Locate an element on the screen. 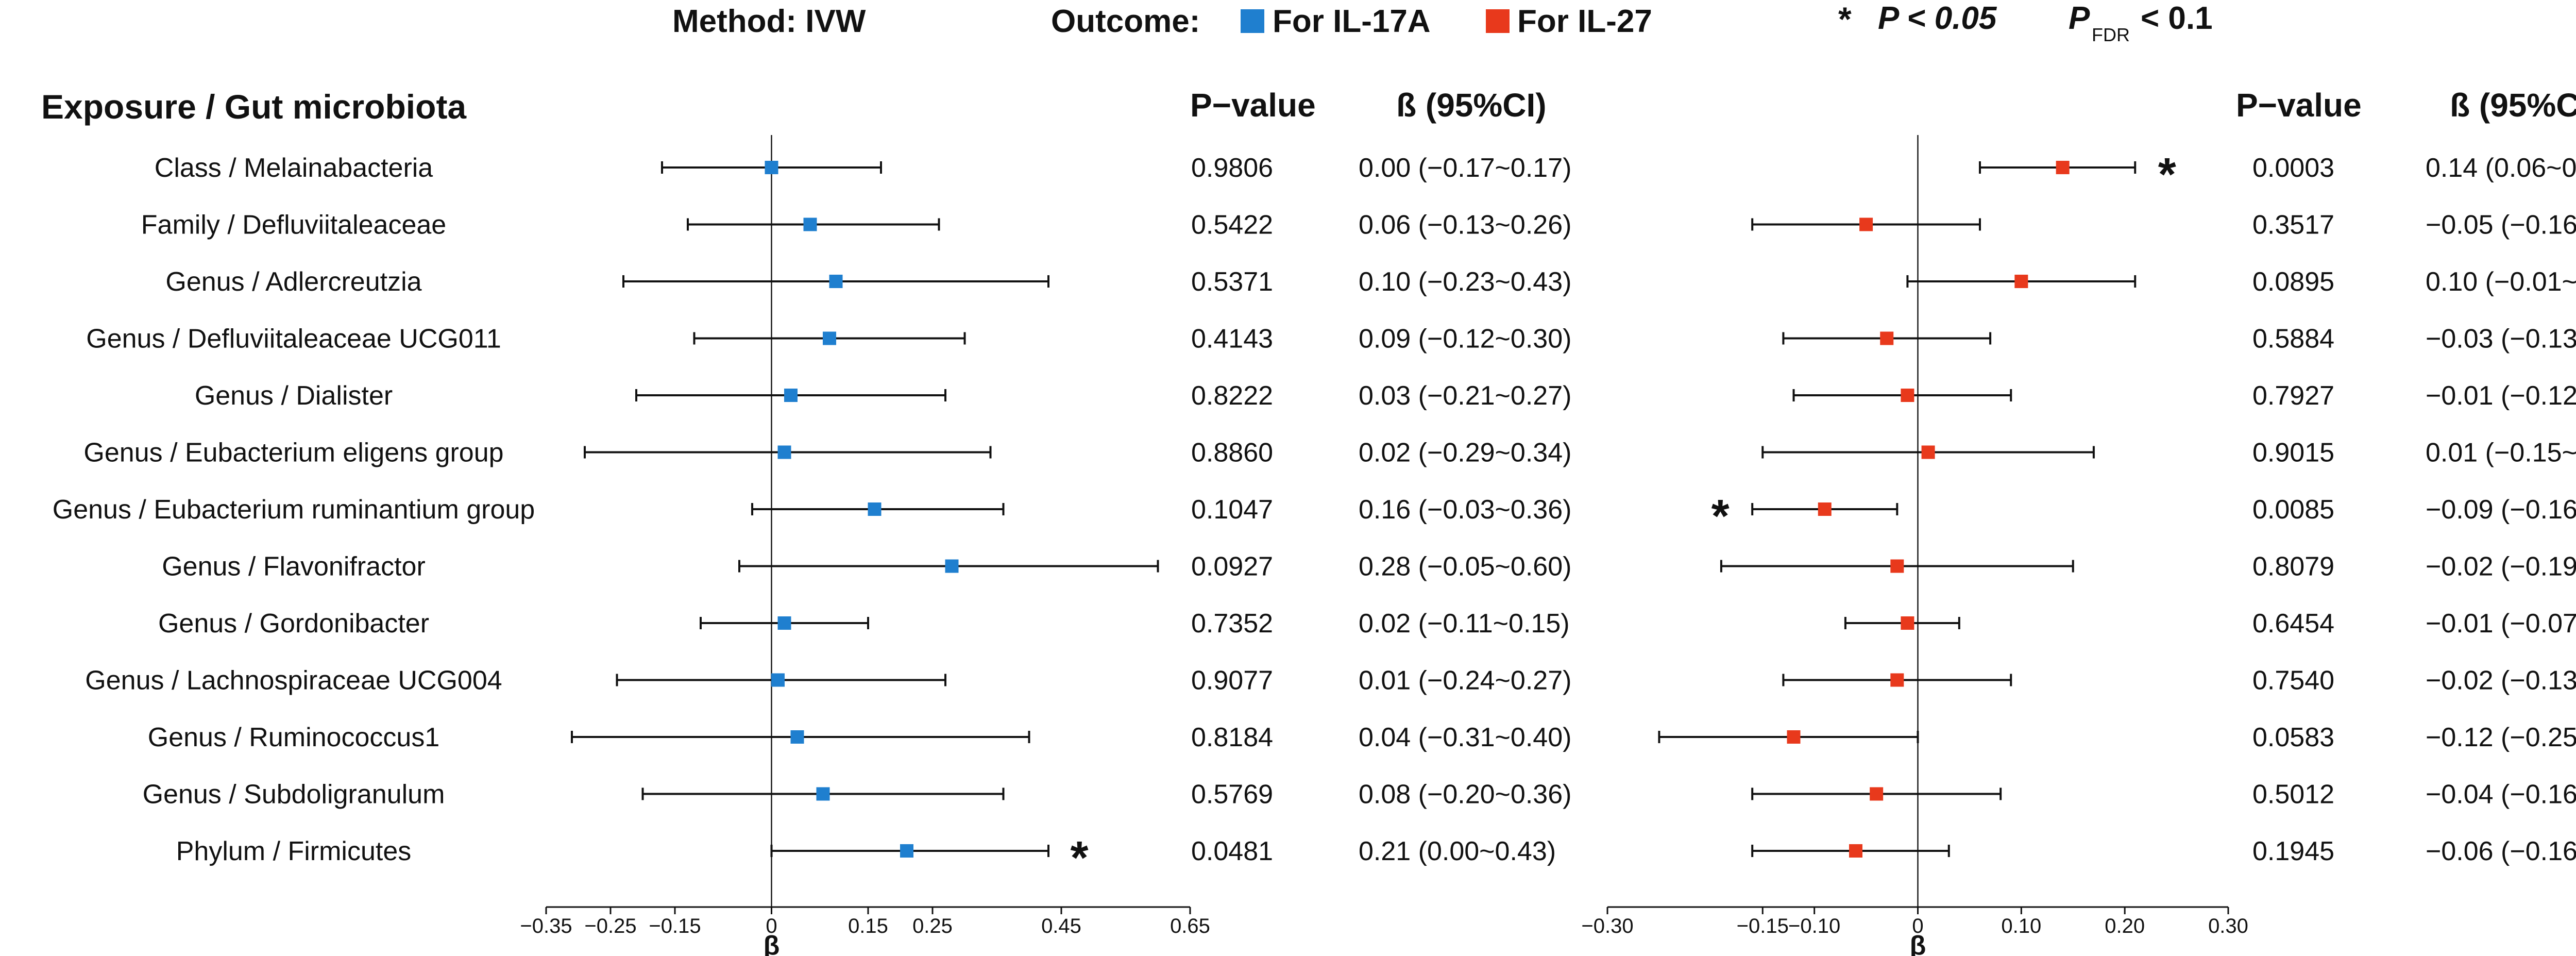  exposure-label: Genus / Adlercreutzia is located at coordinates (293, 282).